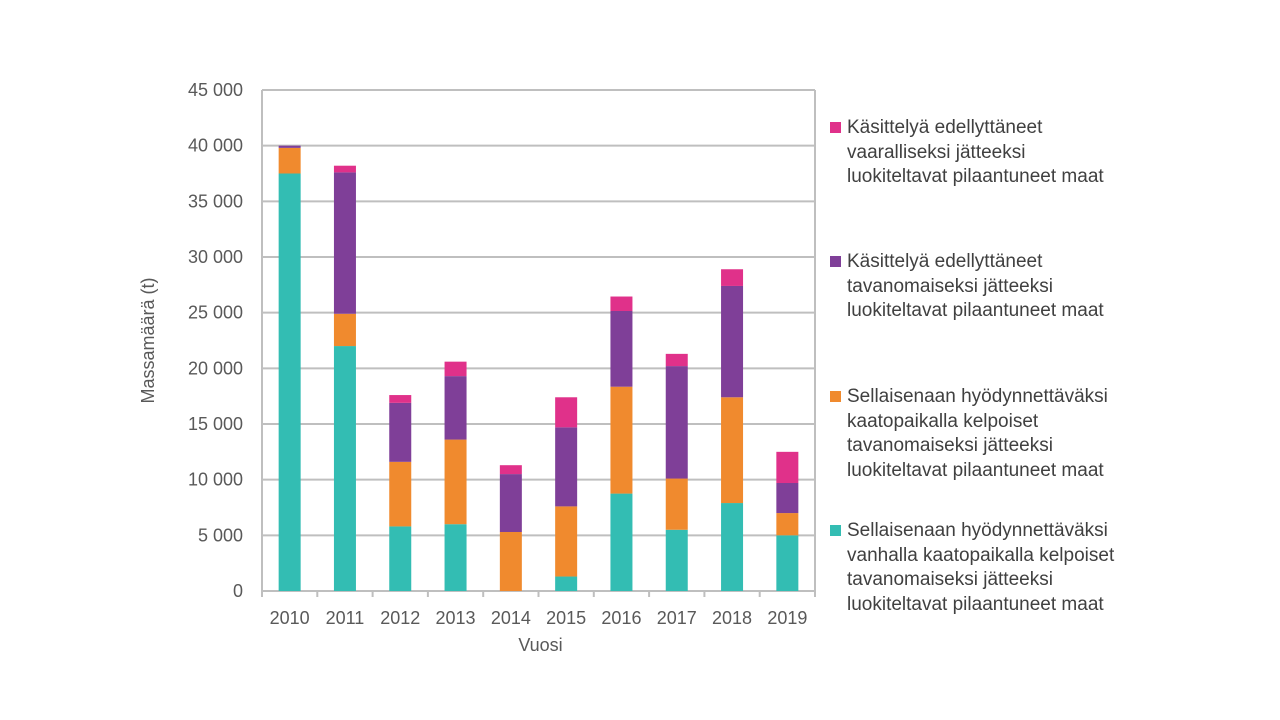 The height and width of the screenshot is (720, 1280). I want to click on y-tick-label: 30 000, so click(215, 257).